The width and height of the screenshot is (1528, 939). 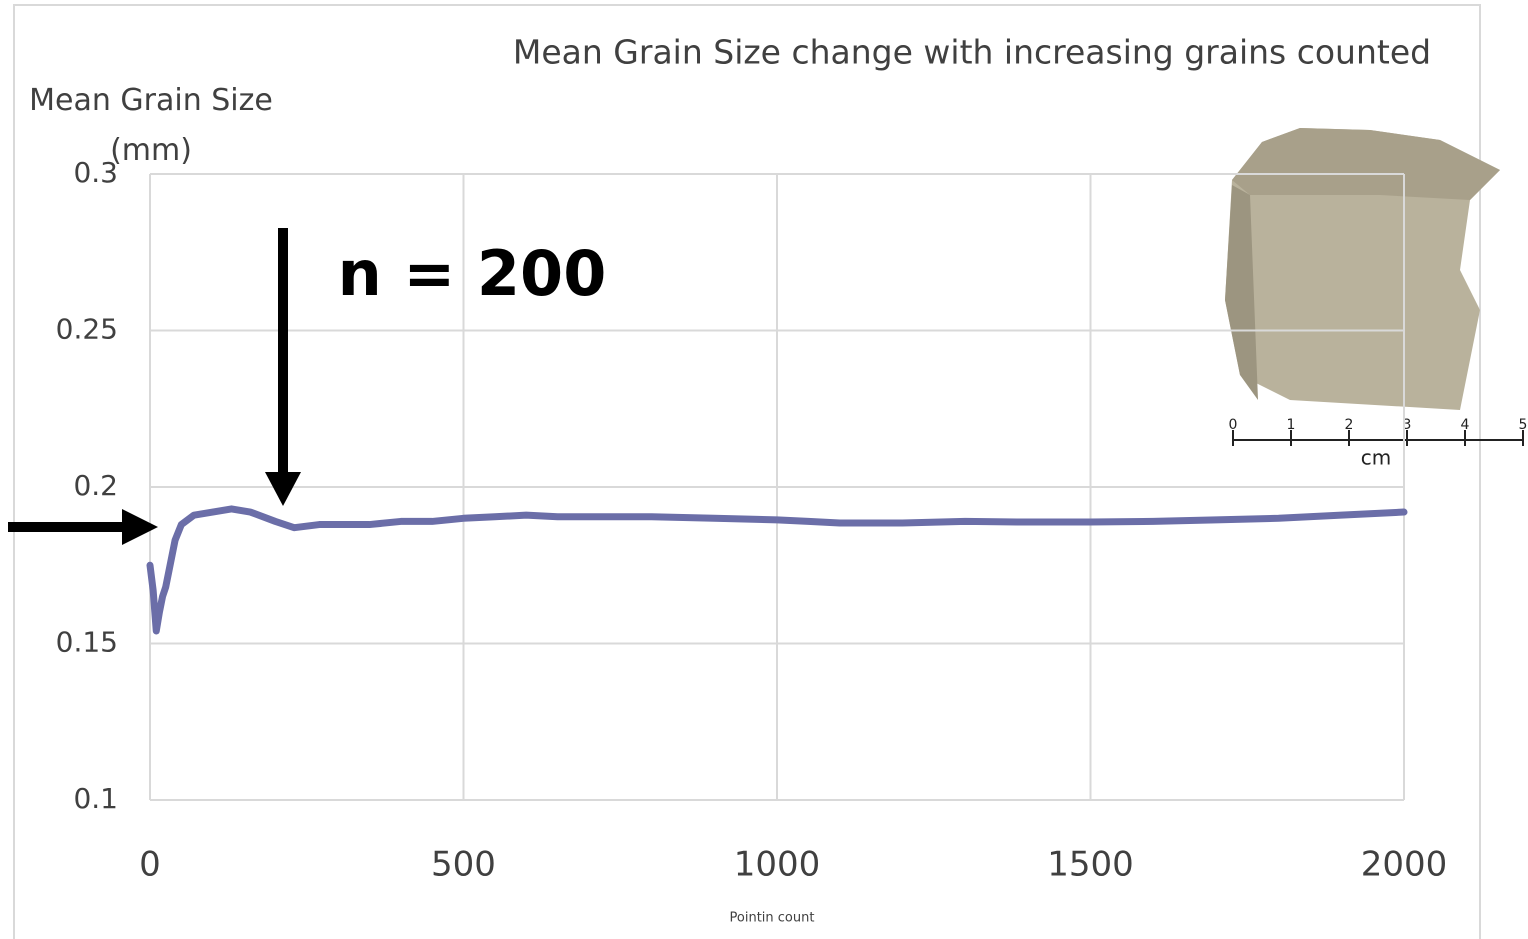 What do you see at coordinates (151, 125) in the screenshot?
I see `y-axis-label: Mean Grain Size (mm)` at bounding box center [151, 125].